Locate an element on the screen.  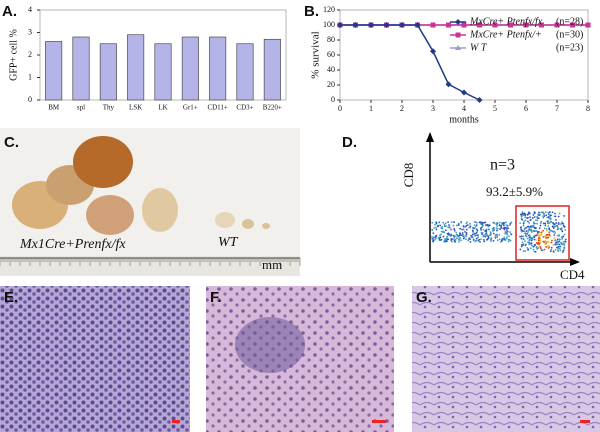
y-tick-label: 60 is located at coordinates (331, 54).